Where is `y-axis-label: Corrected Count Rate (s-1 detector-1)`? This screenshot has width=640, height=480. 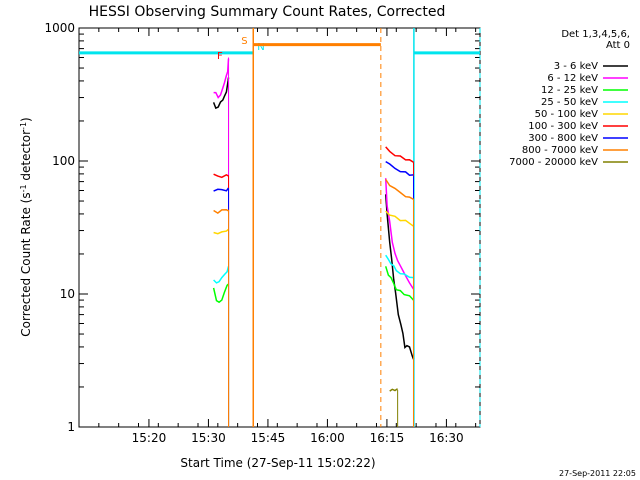
y-axis-label: Corrected Count Rate (s-1 detector-1) is located at coordinates (26, 226).